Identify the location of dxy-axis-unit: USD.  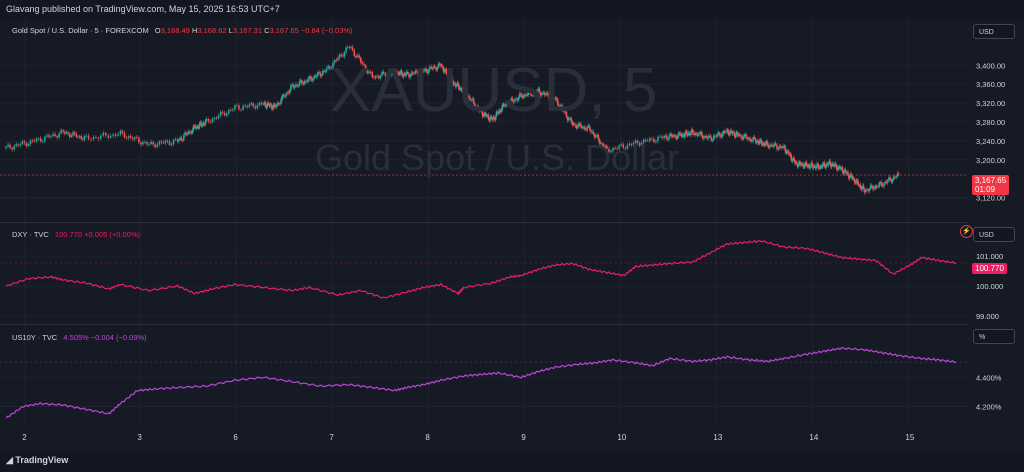
(994, 234).